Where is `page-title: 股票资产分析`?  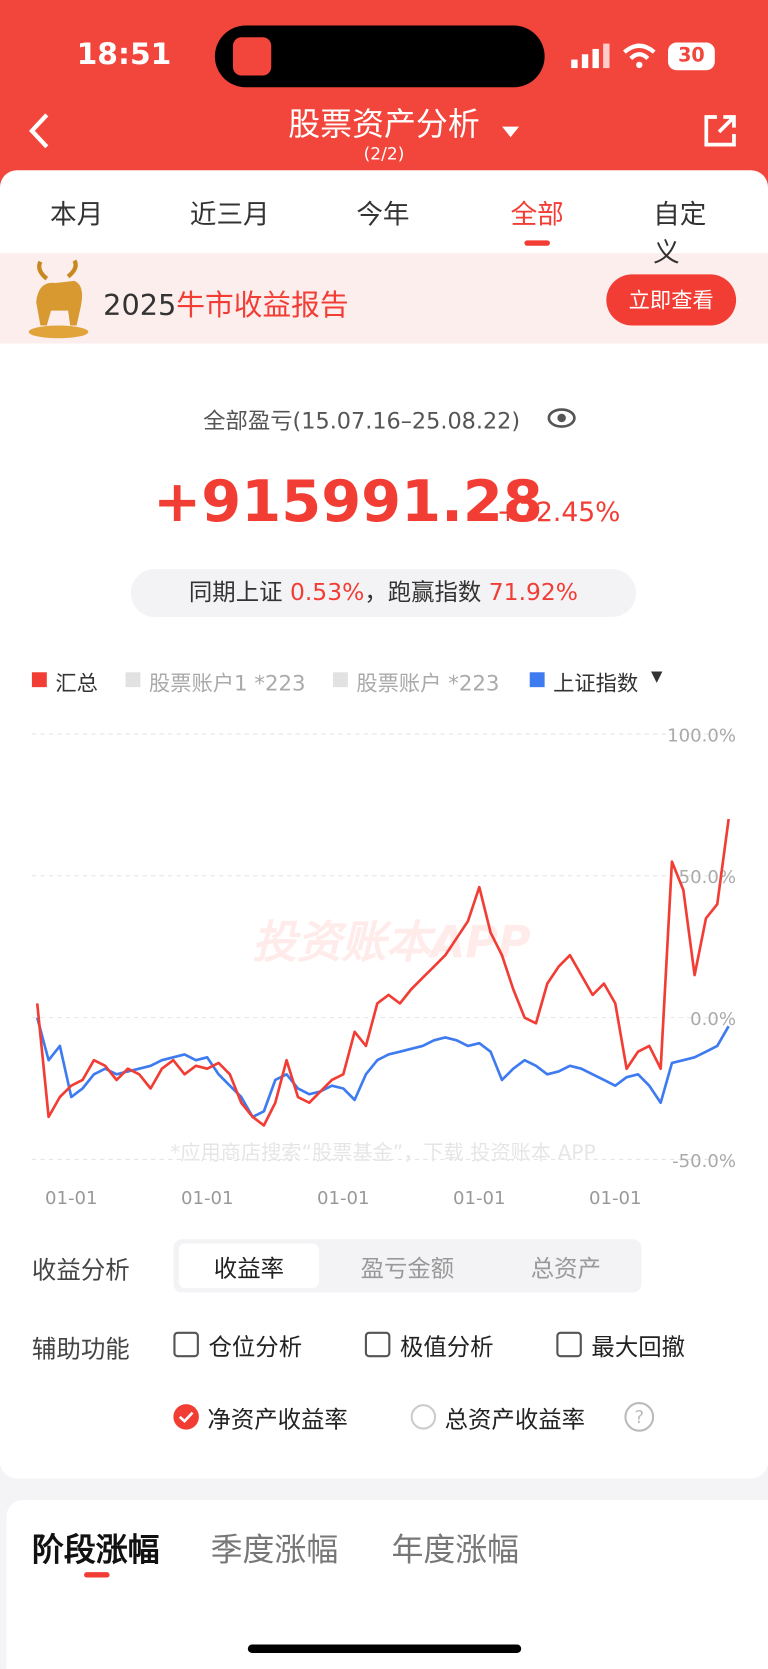
page-title: 股票资产分析 is located at coordinates (384, 125).